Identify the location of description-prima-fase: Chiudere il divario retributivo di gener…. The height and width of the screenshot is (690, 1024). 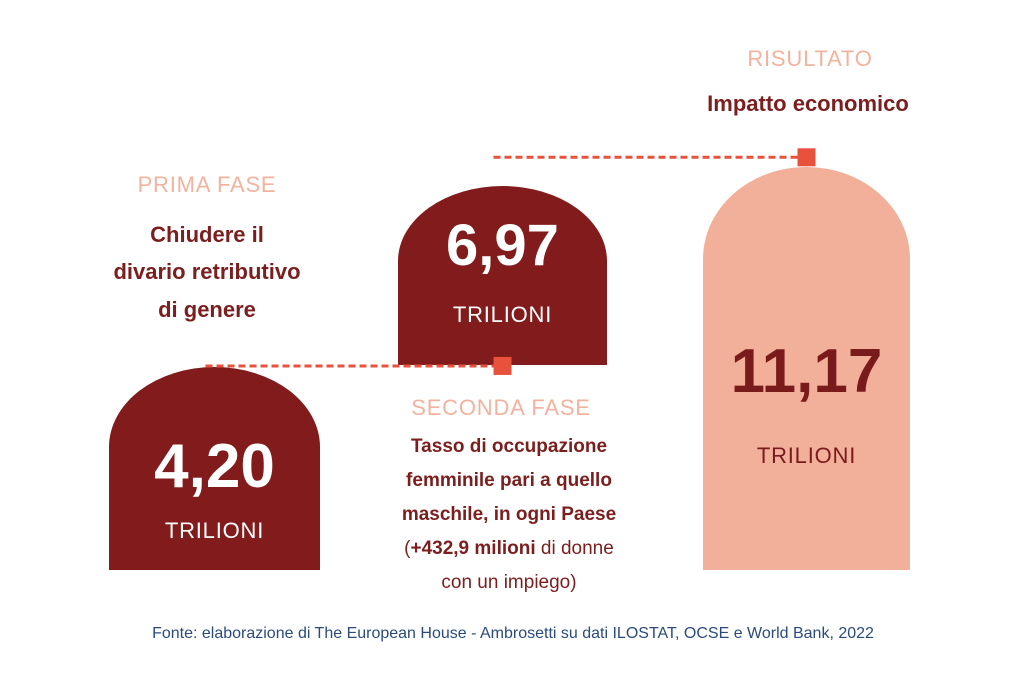
(207, 272).